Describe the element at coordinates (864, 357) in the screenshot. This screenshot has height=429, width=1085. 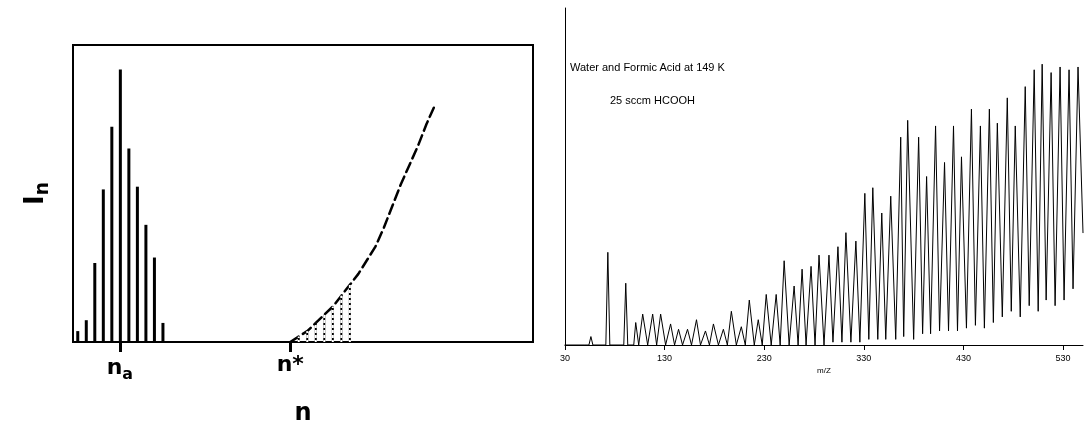
I see `x-tick-label: 330` at that location.